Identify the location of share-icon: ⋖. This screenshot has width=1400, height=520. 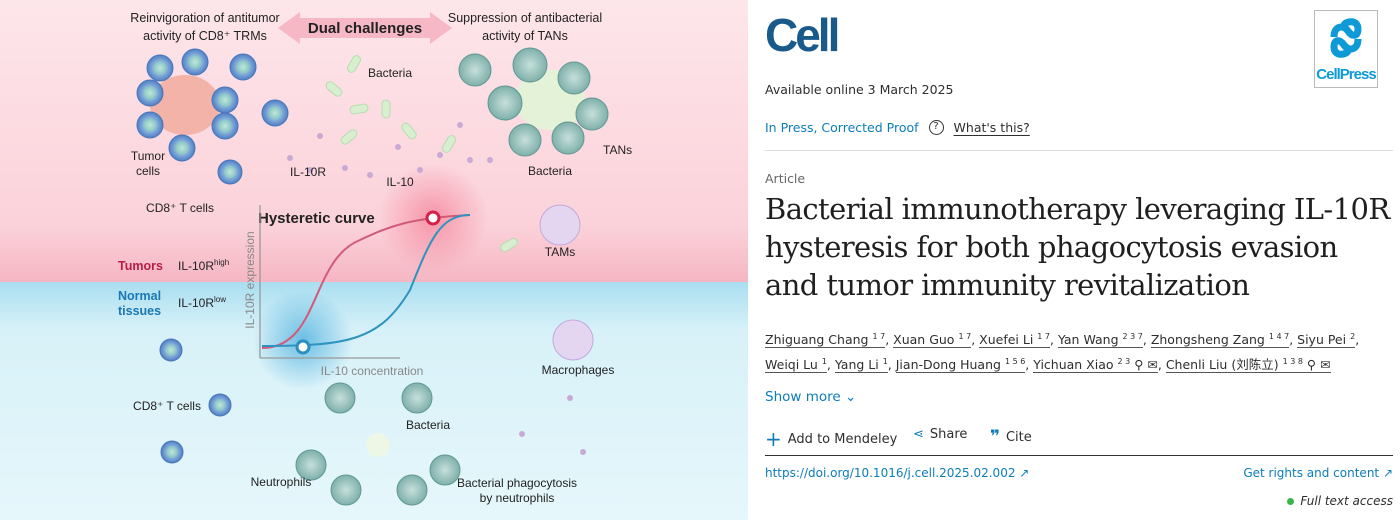
(918, 434).